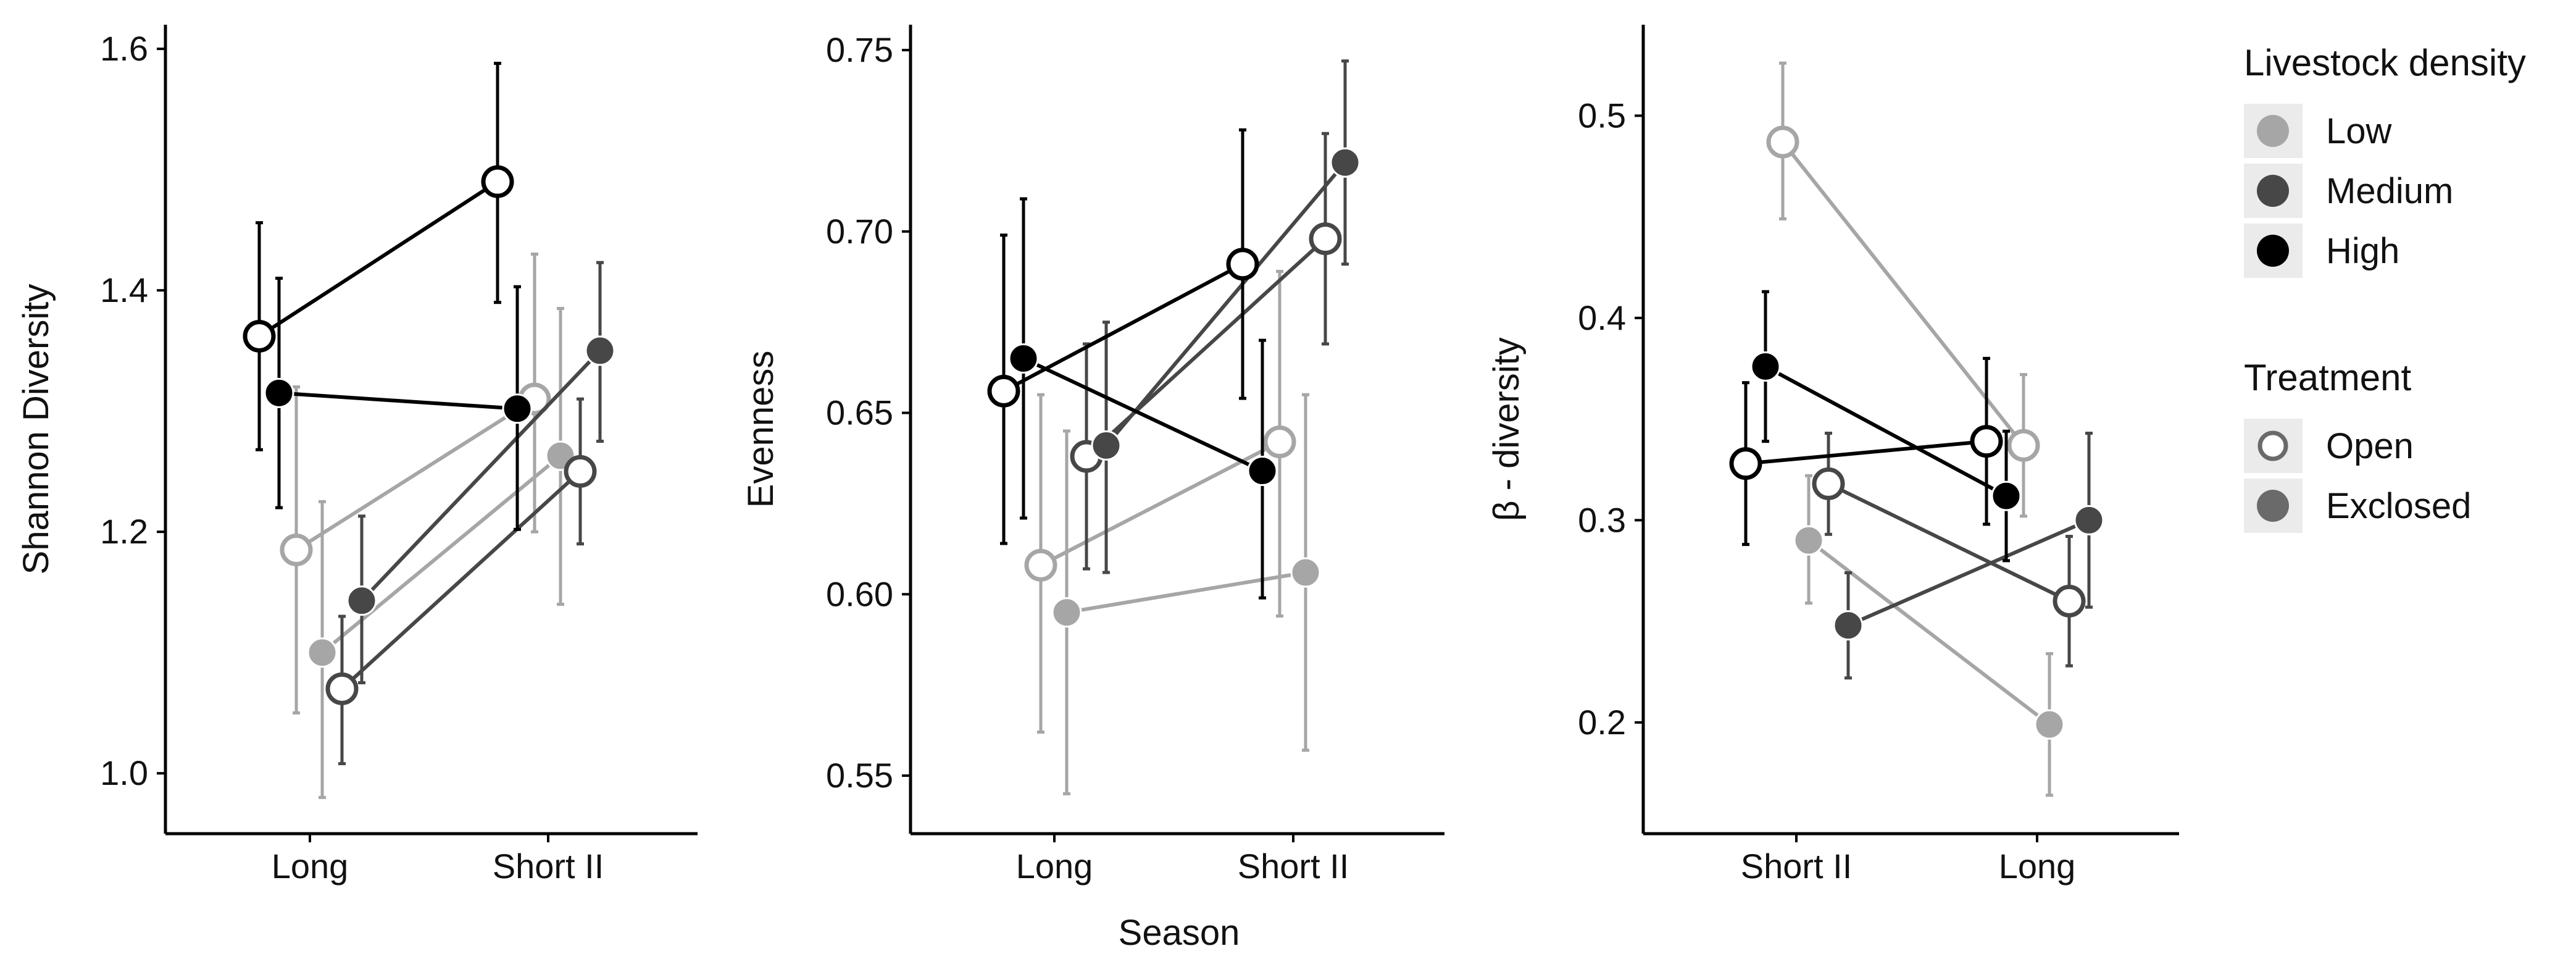 The height and width of the screenshot is (972, 2576). What do you see at coordinates (1507, 429) in the screenshot?
I see `y-axis-title: β - diversity` at bounding box center [1507, 429].